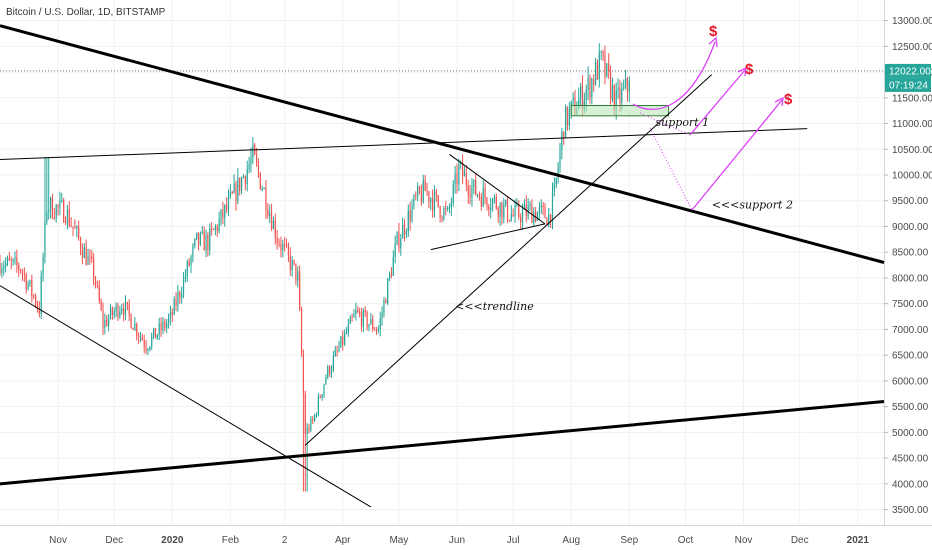  I want to click on x-tick-label: Apr, so click(343, 540).